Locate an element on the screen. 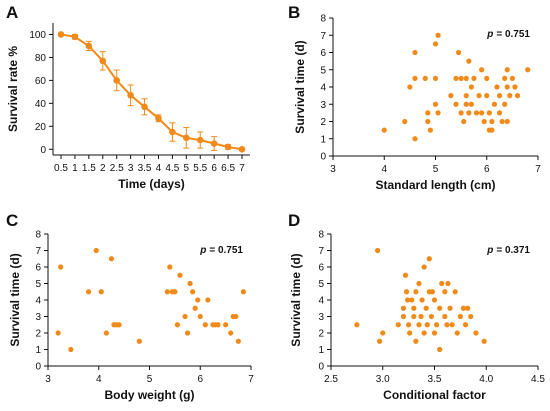  y-tick-label: 7 is located at coordinates (321, 251).